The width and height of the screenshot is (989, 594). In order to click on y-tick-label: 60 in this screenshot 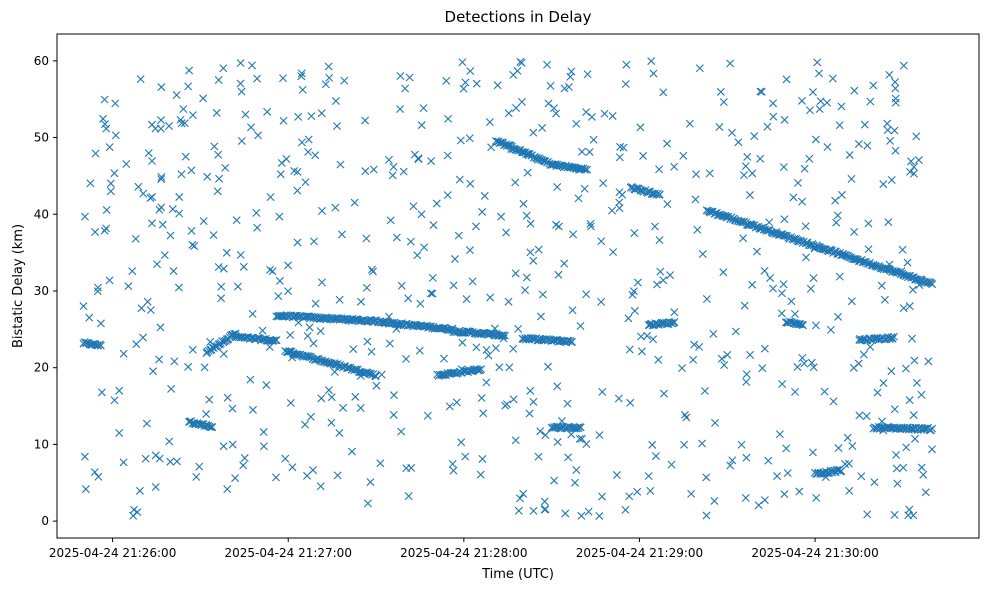, I will do `click(41, 61)`.